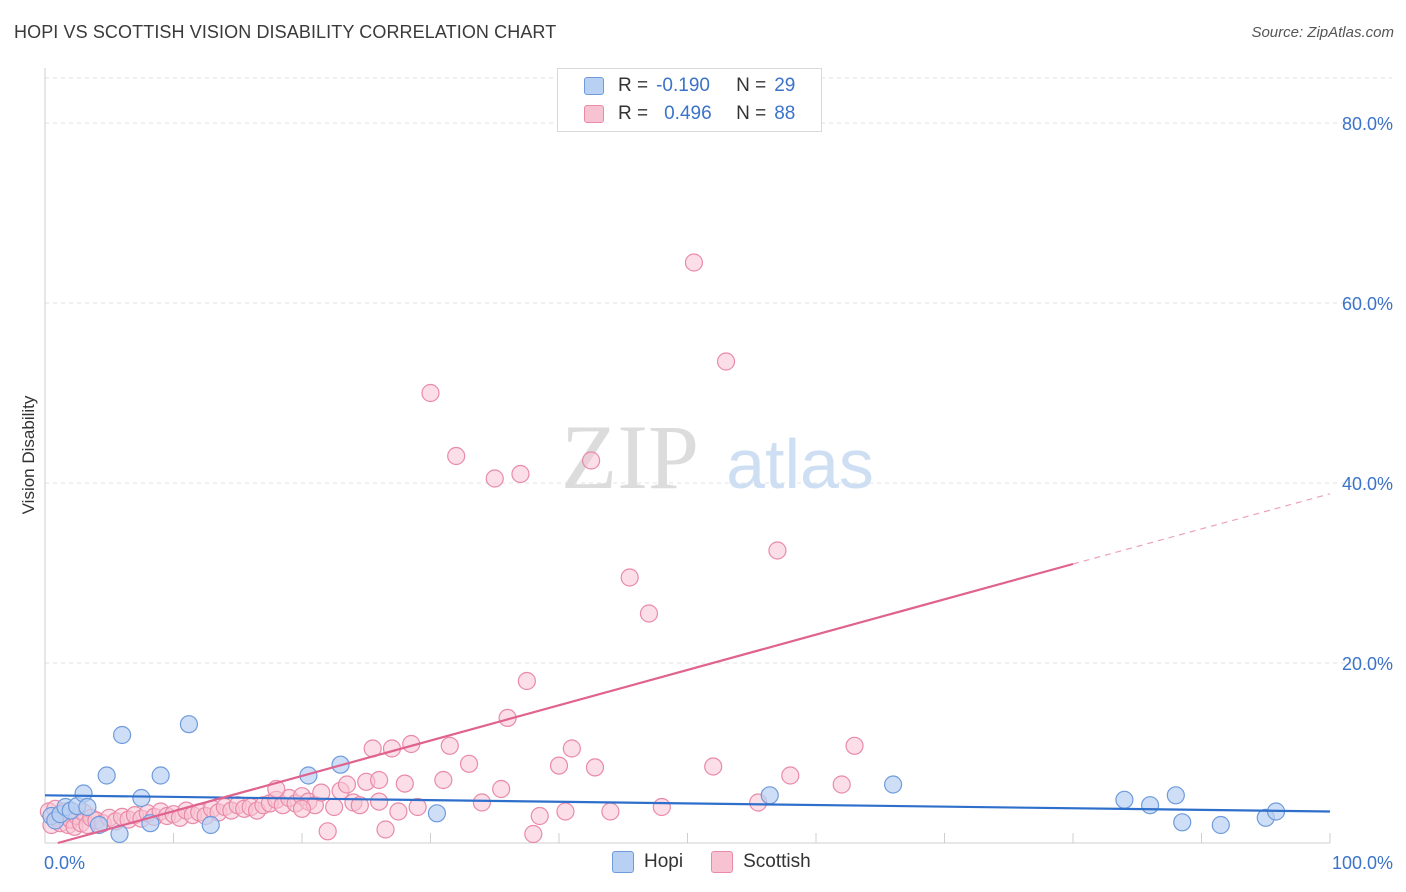 The image size is (1406, 892). What do you see at coordinates (687, 803) in the screenshot?
I see `hopi-trend-line` at bounding box center [687, 803].